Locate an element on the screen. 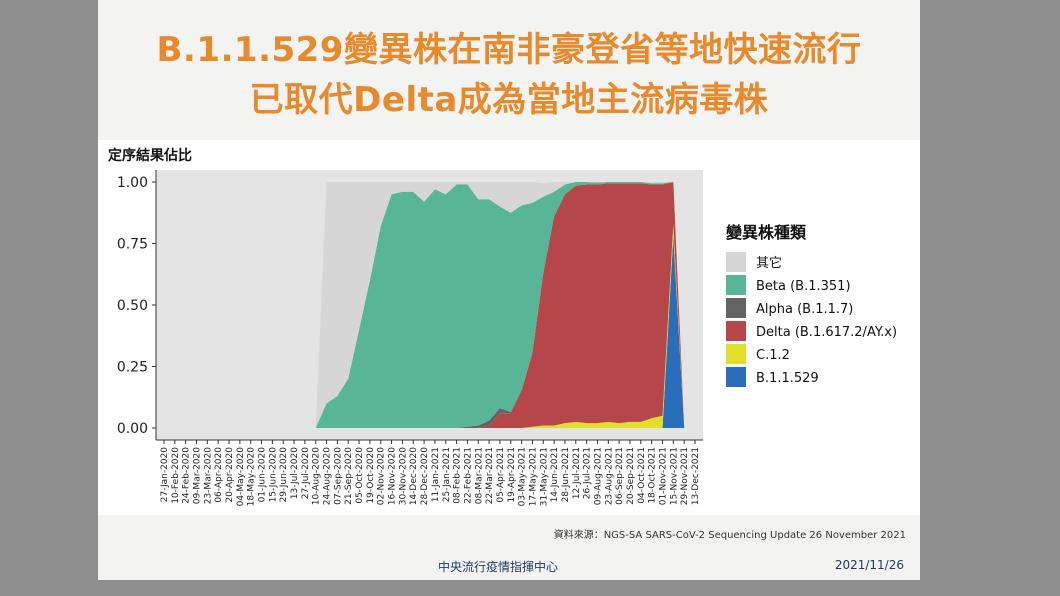 This screenshot has height=596, width=1060. x-tick-label-22: 30-Nov-2020 is located at coordinates (403, 476).